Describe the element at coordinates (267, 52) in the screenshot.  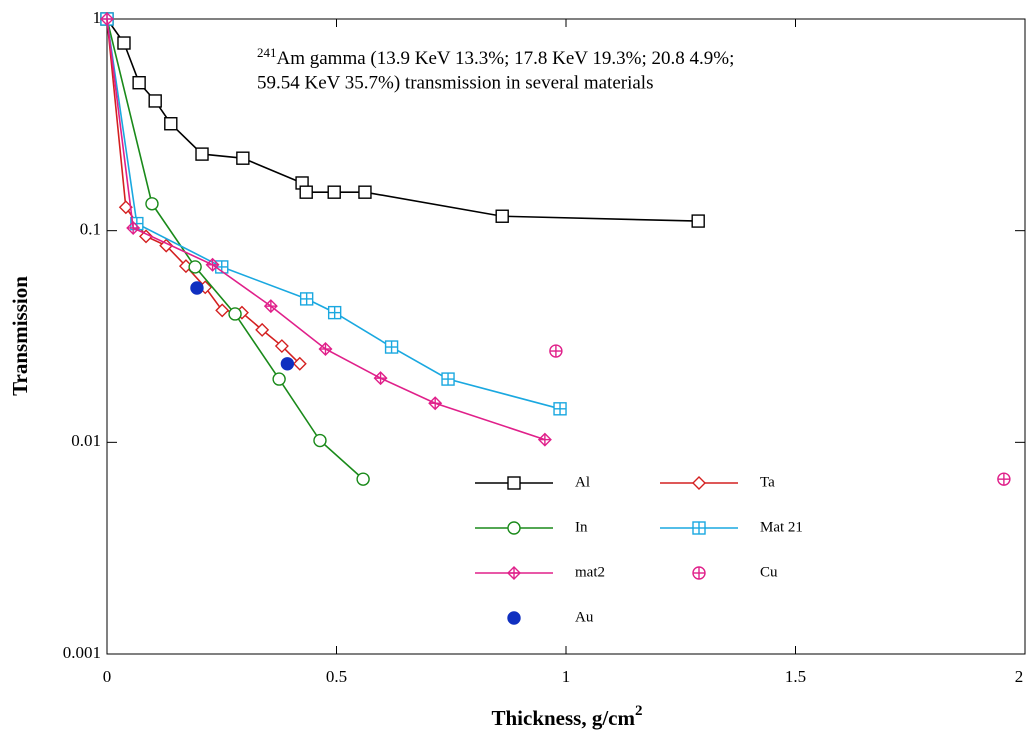
I see `title-superscript: 241` at that location.